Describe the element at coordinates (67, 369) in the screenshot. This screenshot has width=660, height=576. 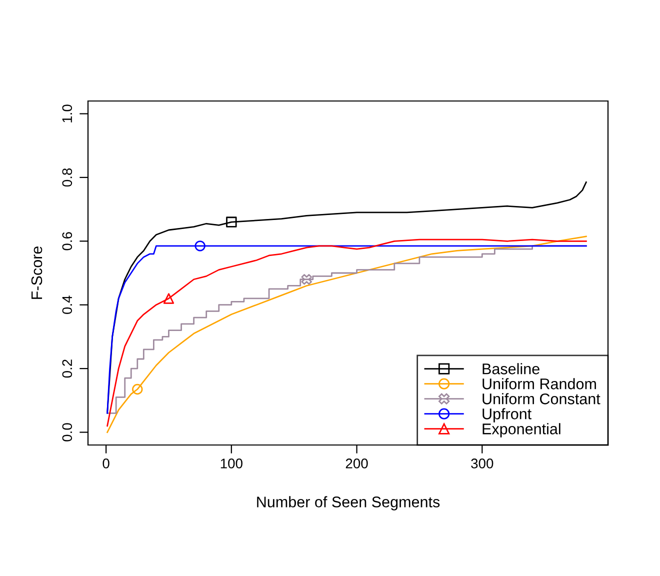
I see `y-tick-label: 0.2` at that location.